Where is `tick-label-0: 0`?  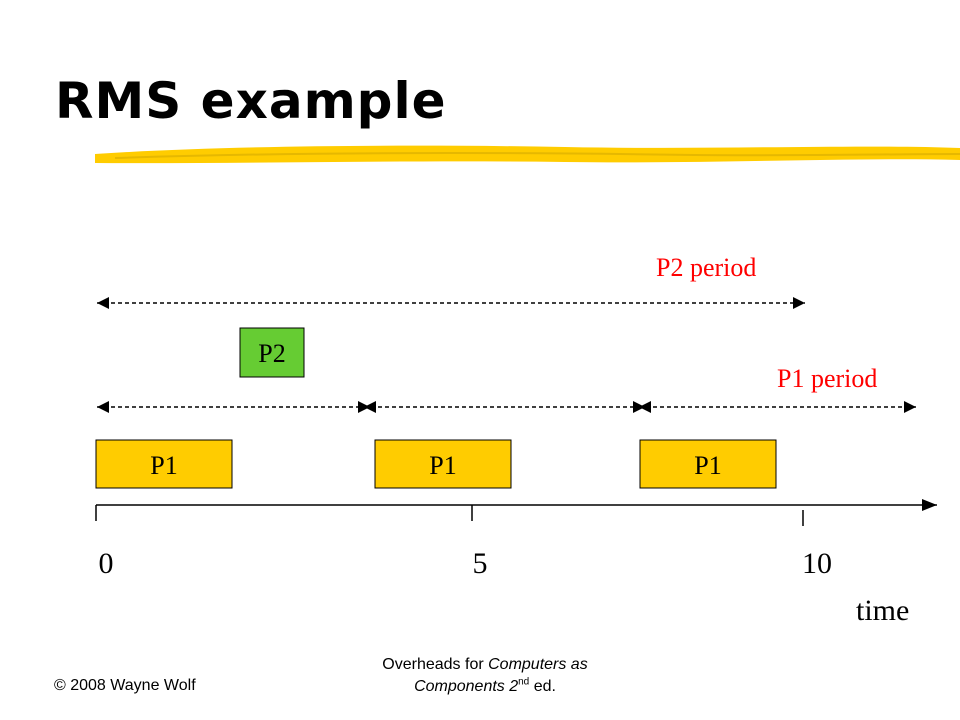
tick-label-0: 0 is located at coordinates (106, 563).